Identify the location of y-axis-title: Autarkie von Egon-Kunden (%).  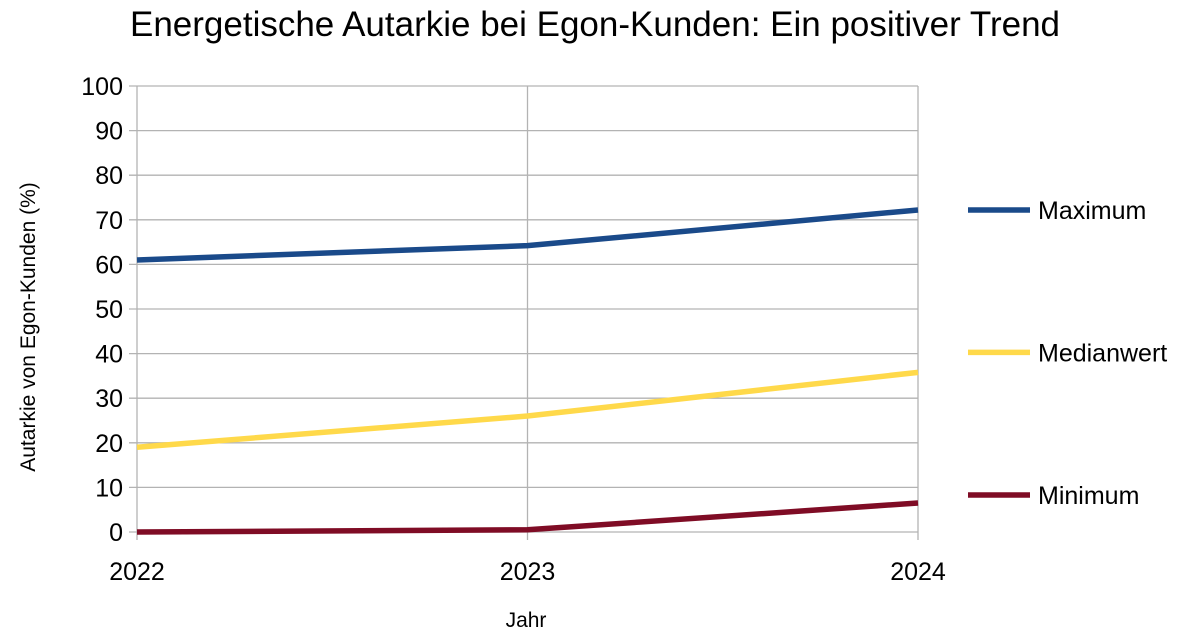
(28, 327).